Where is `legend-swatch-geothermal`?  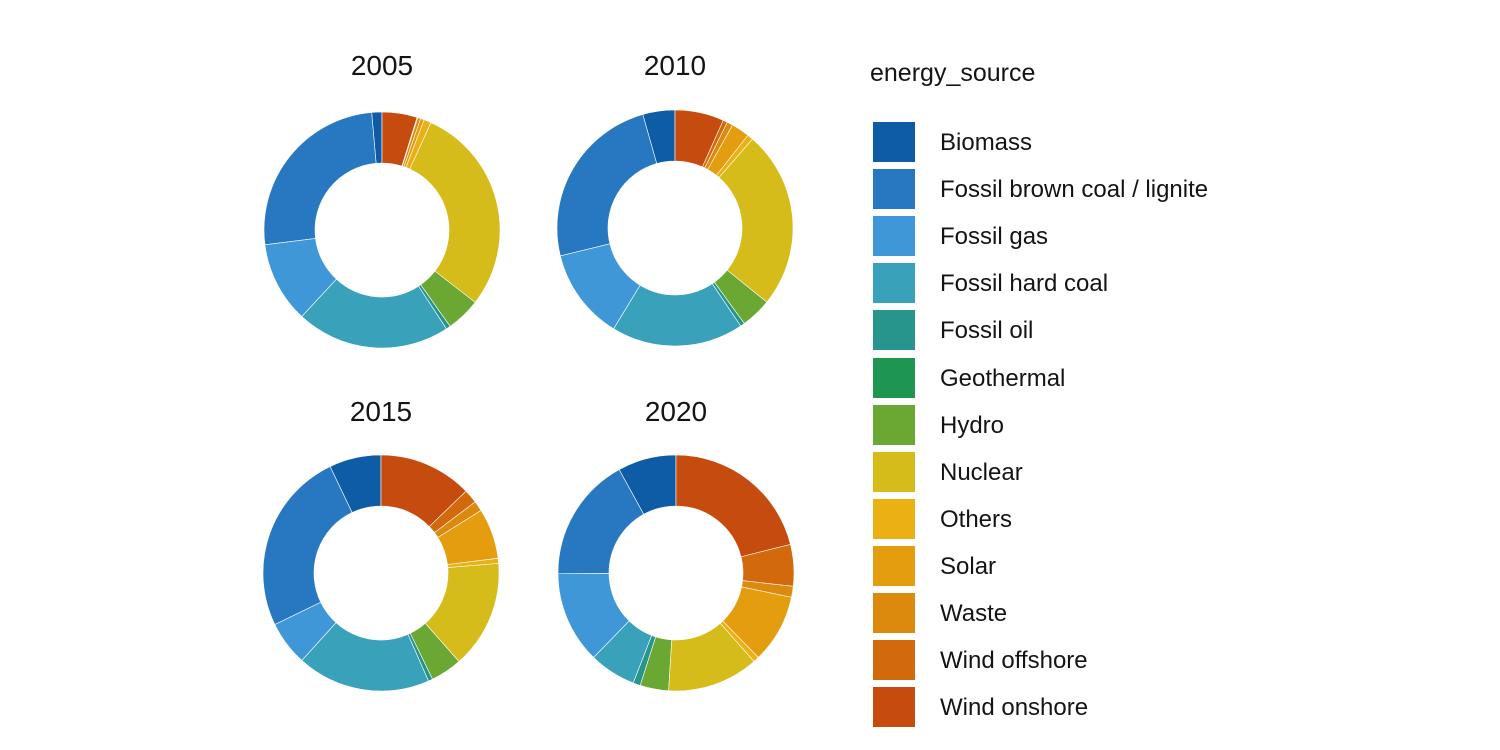
legend-swatch-geothermal is located at coordinates (894, 377).